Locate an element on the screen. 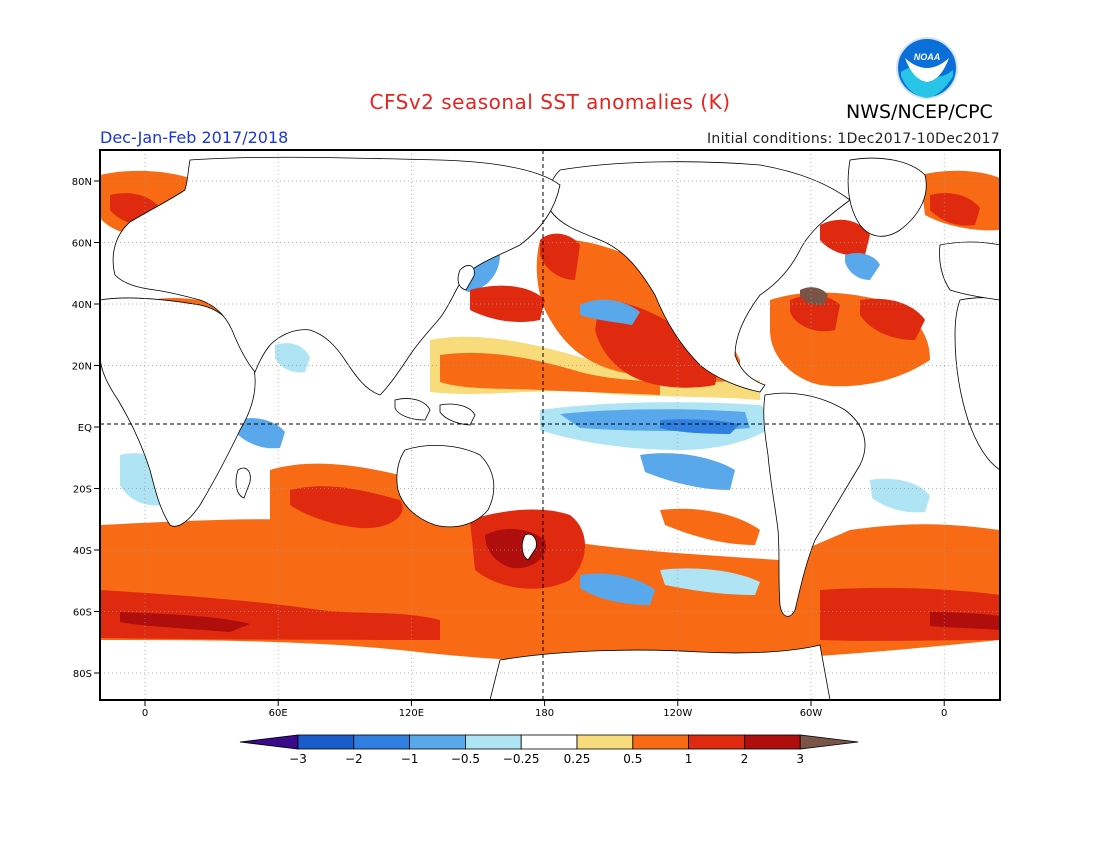 This screenshot has width=1100, height=850. longitude-labels: 0 60E 120E 180 120W 60W 0 is located at coordinates (544, 709).